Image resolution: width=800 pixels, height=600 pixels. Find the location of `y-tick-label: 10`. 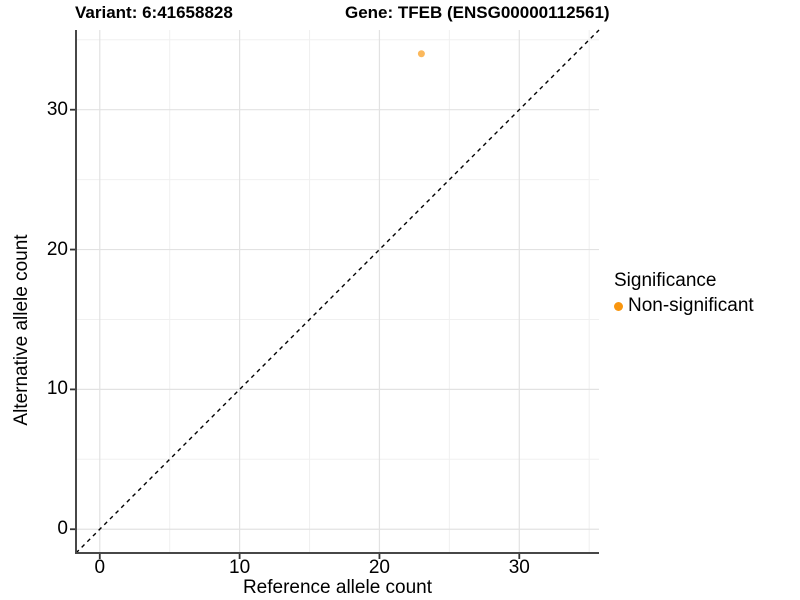

y-tick-label: 10 is located at coordinates (57, 389).